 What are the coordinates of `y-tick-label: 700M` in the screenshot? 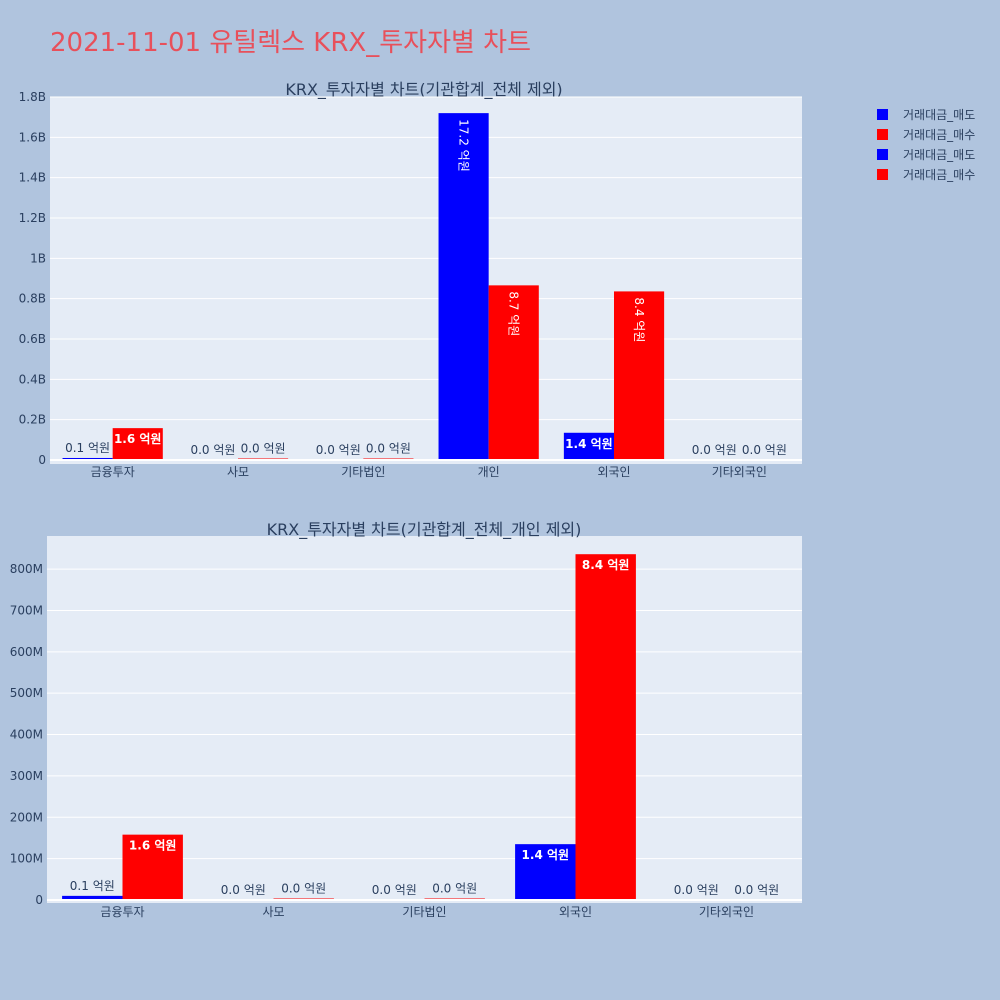 It's located at (26, 610).